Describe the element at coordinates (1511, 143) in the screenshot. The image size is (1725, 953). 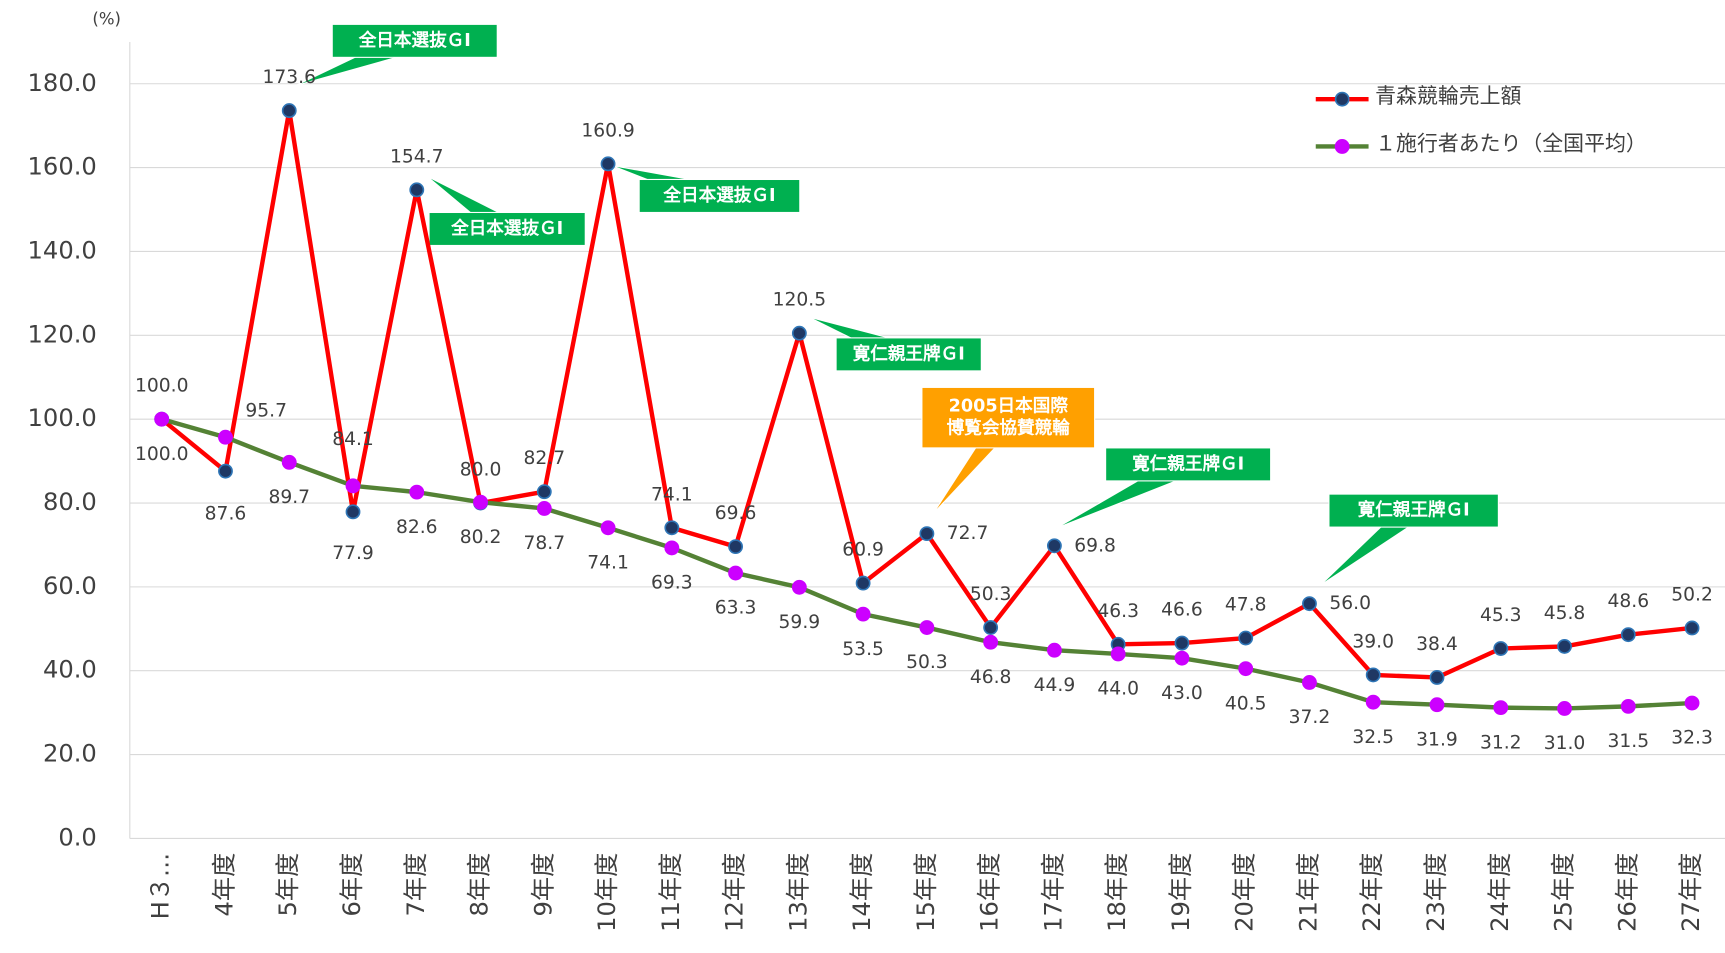
I see `legend-label: １施行者あたり（全国平均）` at that location.